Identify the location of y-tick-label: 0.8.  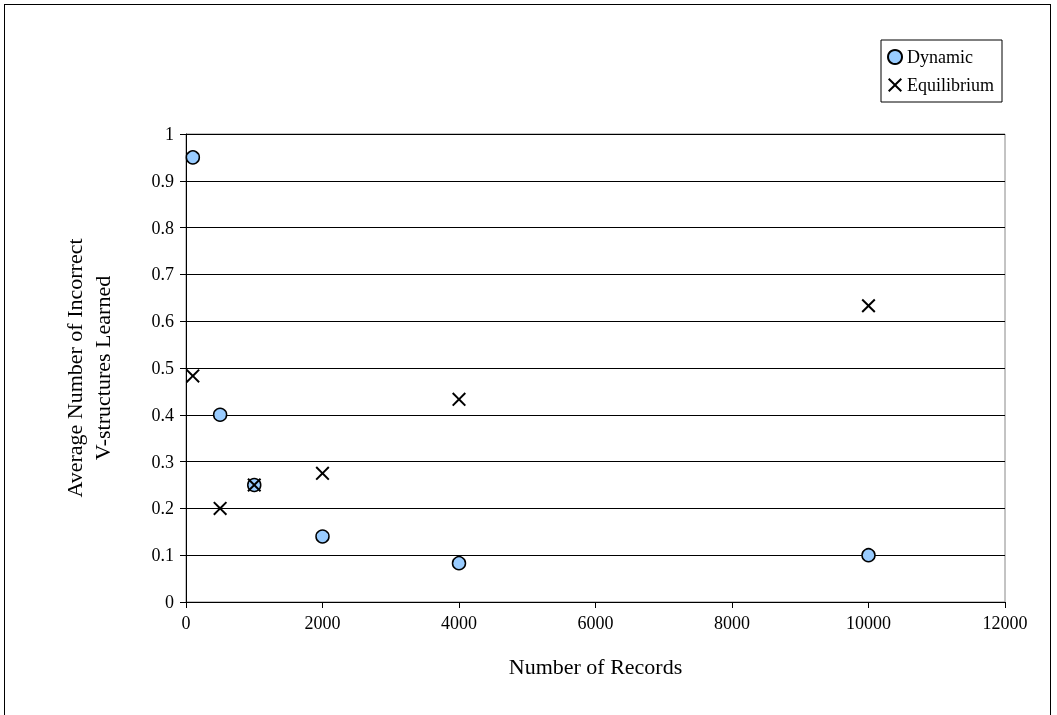
(162, 227).